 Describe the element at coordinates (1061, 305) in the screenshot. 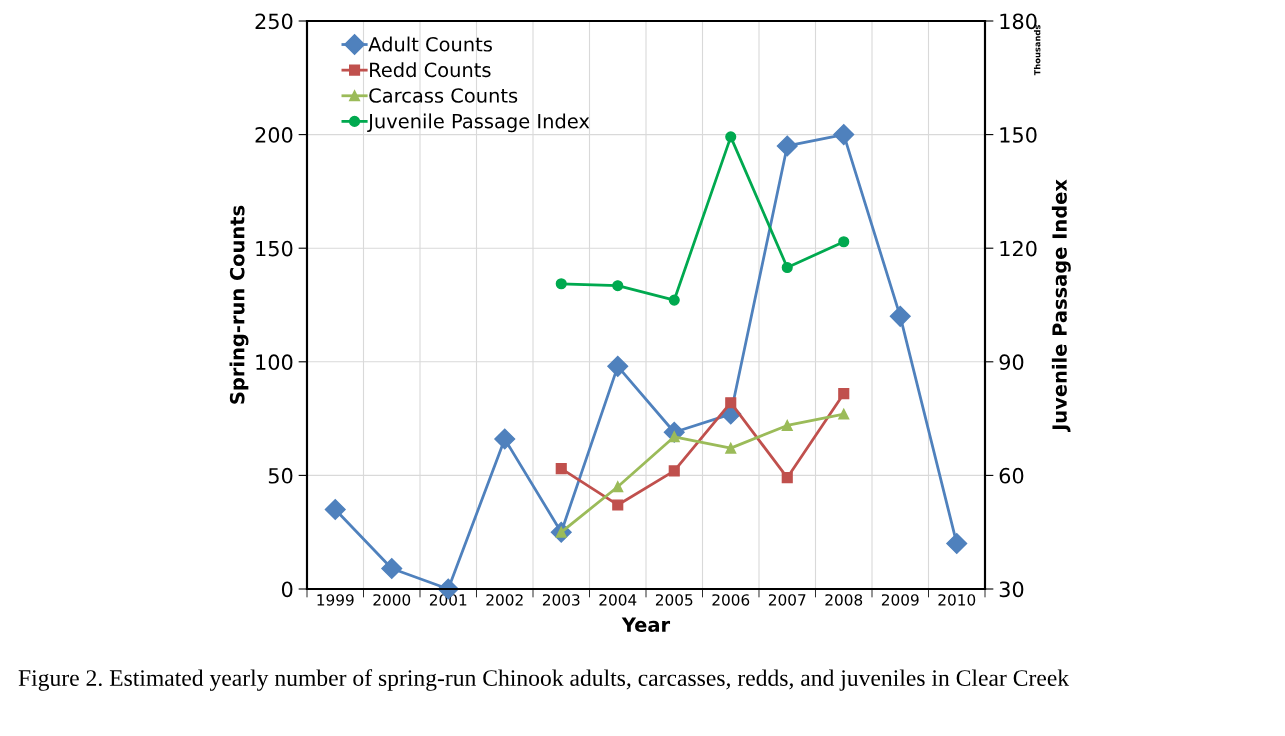

I see `y2-axis-title: Juvenile Passage Index` at that location.